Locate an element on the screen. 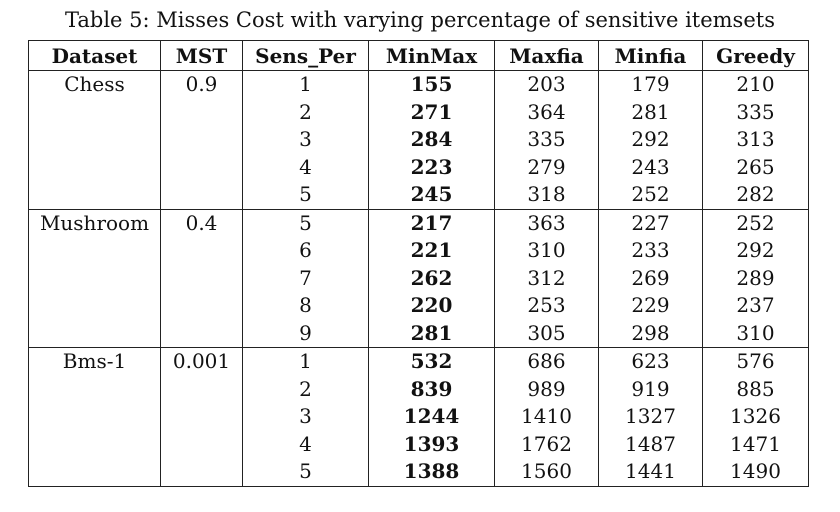  table-row: 6 221 310 233 292 is located at coordinates (418, 251).